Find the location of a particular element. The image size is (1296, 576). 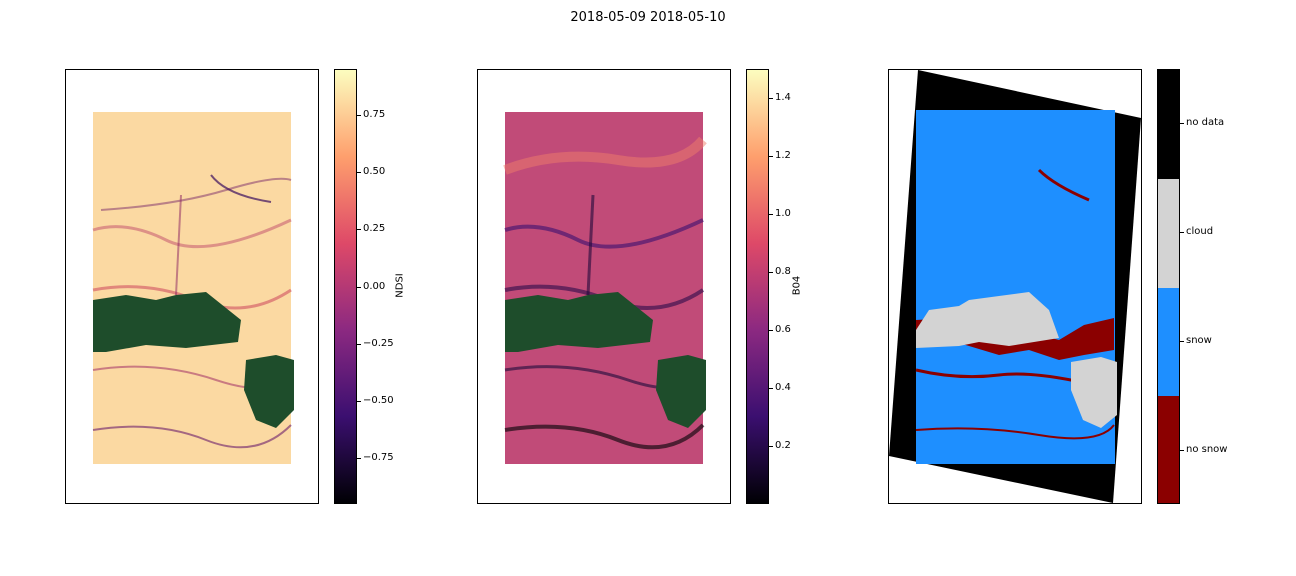

b04-colorbar is located at coordinates (757, 286).